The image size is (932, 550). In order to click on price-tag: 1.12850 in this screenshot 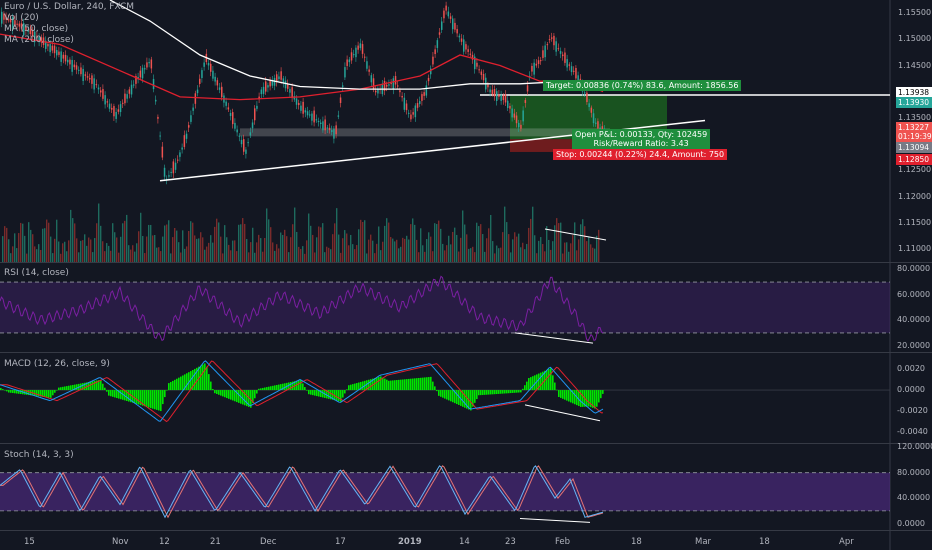, I will do `click(914, 159)`.